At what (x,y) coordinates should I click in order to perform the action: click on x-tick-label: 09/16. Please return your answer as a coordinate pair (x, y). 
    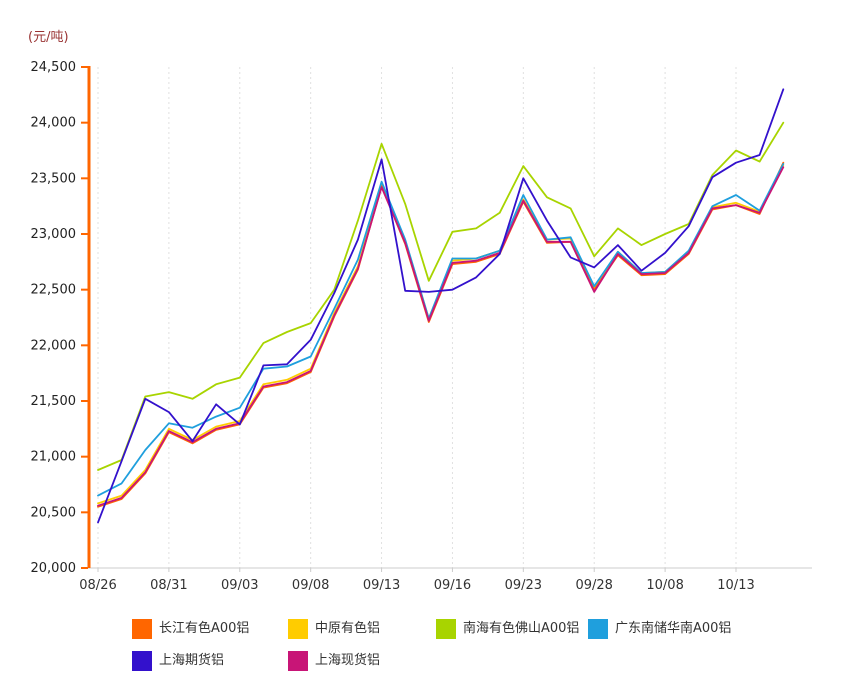
    Looking at the image, I should click on (452, 585).